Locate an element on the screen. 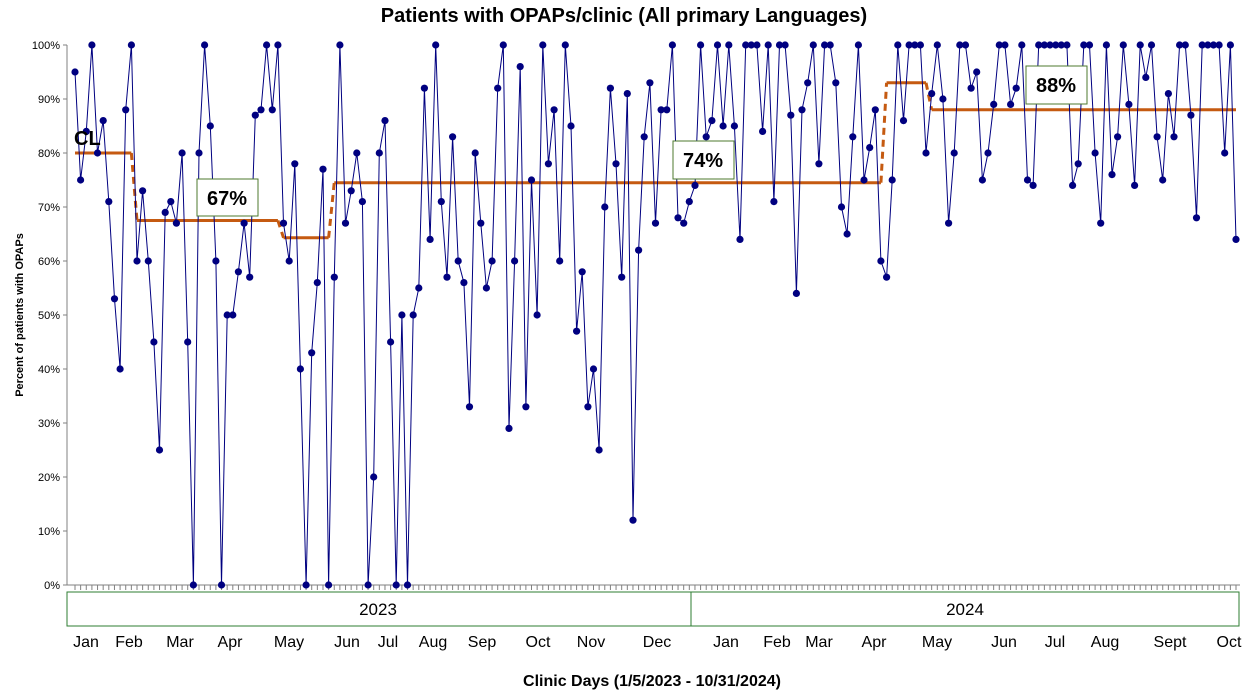 Image resolution: width=1255 pixels, height=697 pixels. month-label: Jul is located at coordinates (388, 642).